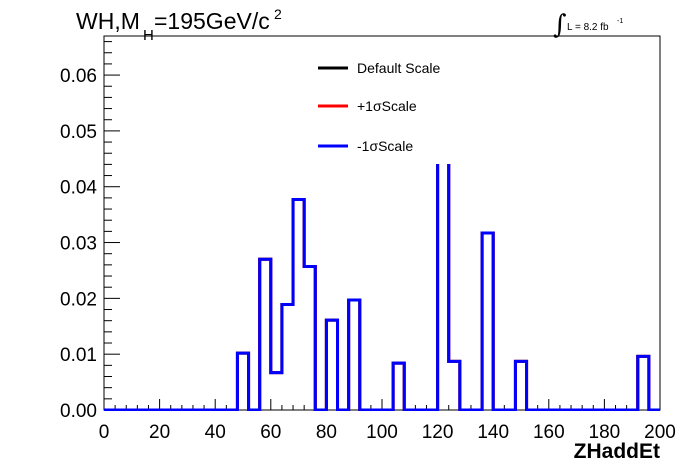 The height and width of the screenshot is (472, 696). Describe the element at coordinates (78, 76) in the screenshot. I see `y-tick-label: 0.06` at that location.